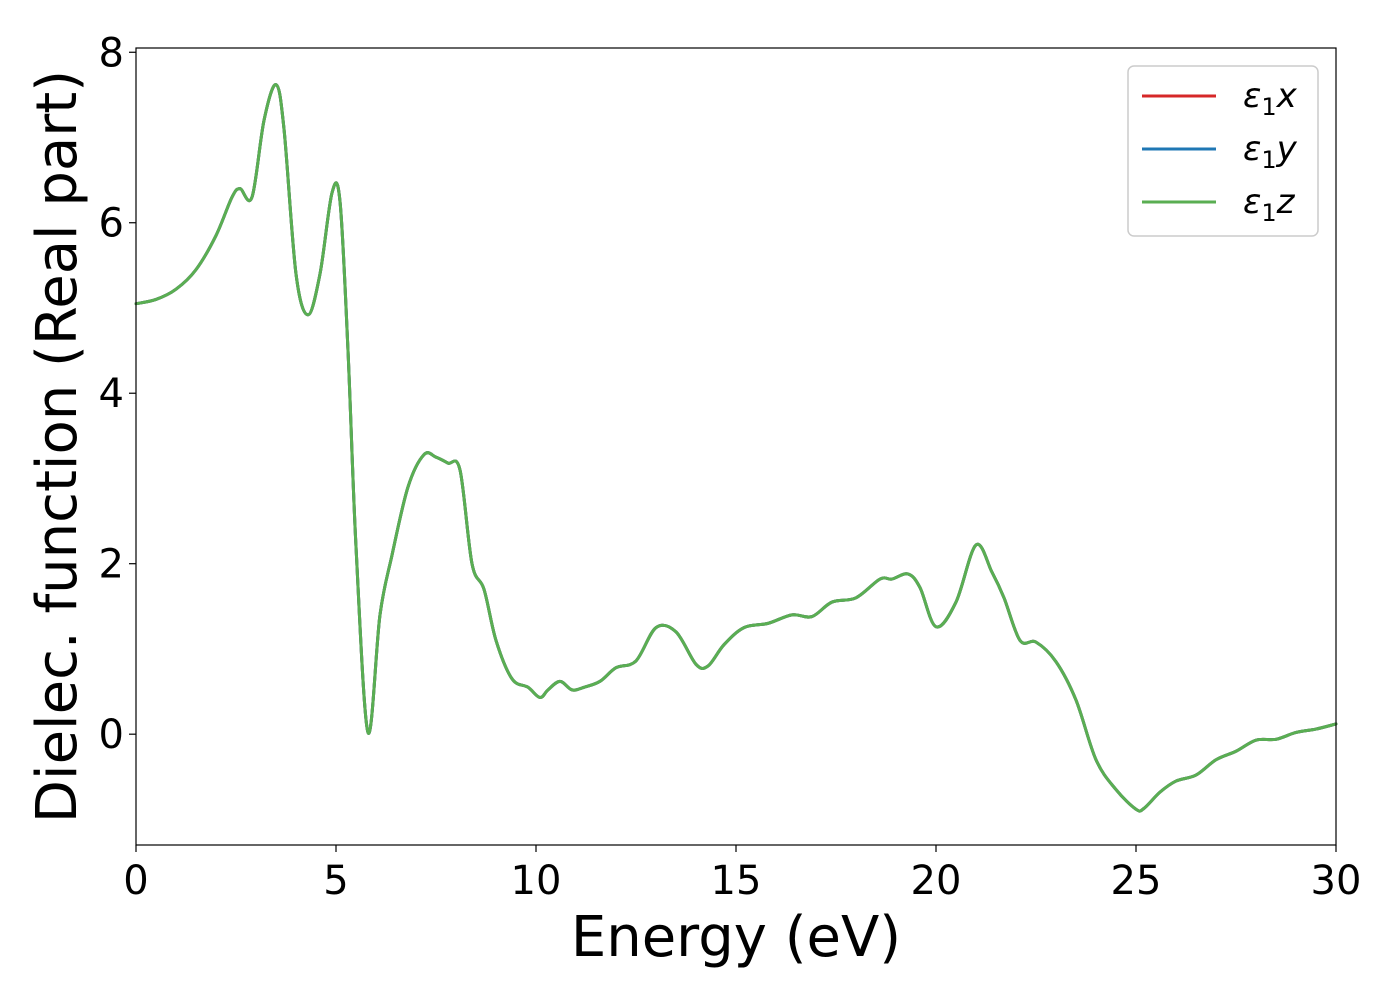  Describe the element at coordinates (936, 881) in the screenshot. I see `x-tick-label: 20` at that location.